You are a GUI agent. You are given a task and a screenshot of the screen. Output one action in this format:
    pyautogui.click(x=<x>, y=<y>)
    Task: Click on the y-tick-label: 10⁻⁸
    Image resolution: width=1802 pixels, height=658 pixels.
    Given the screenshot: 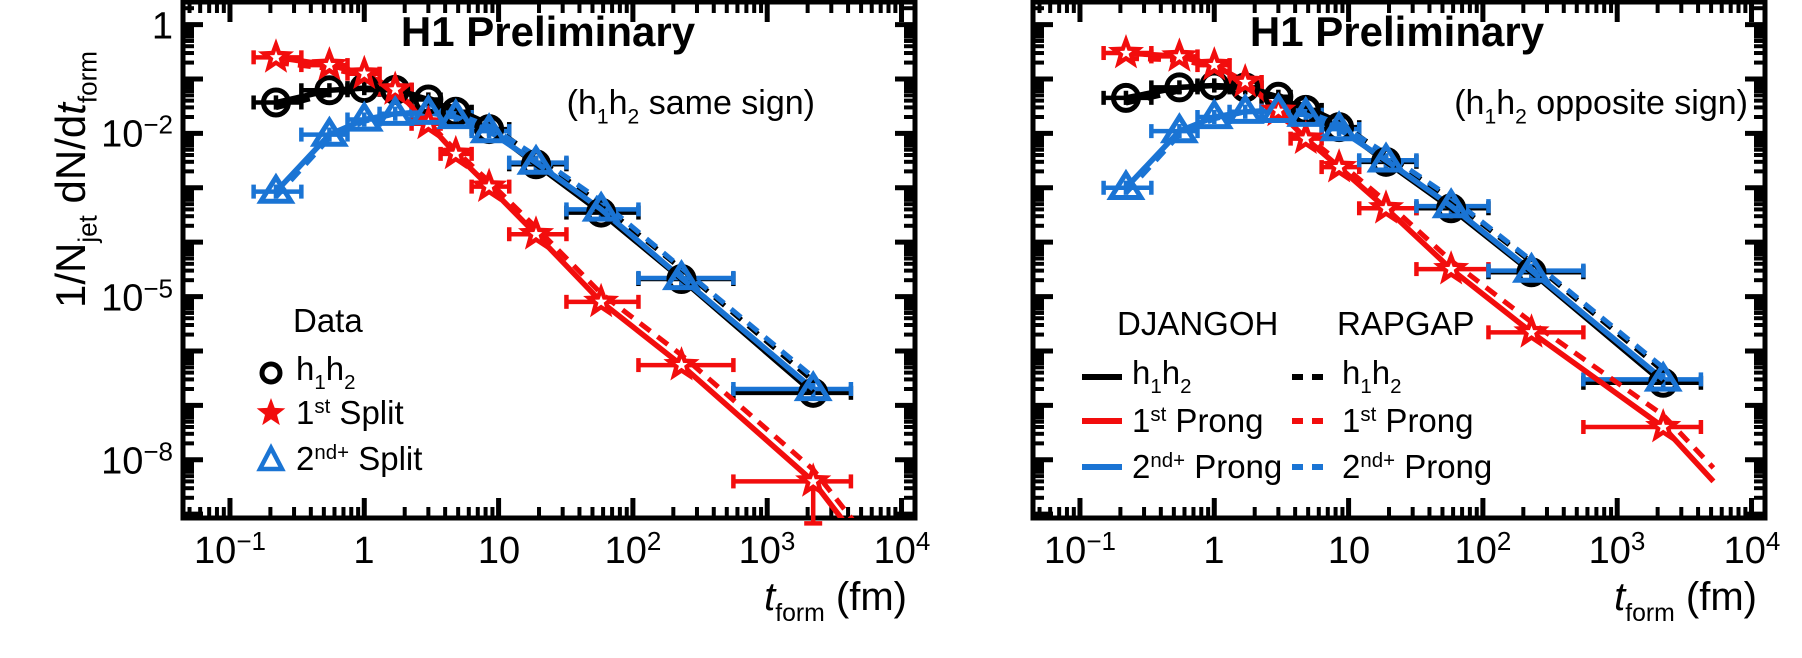 What is the action you would take?
    pyautogui.click(x=137, y=459)
    